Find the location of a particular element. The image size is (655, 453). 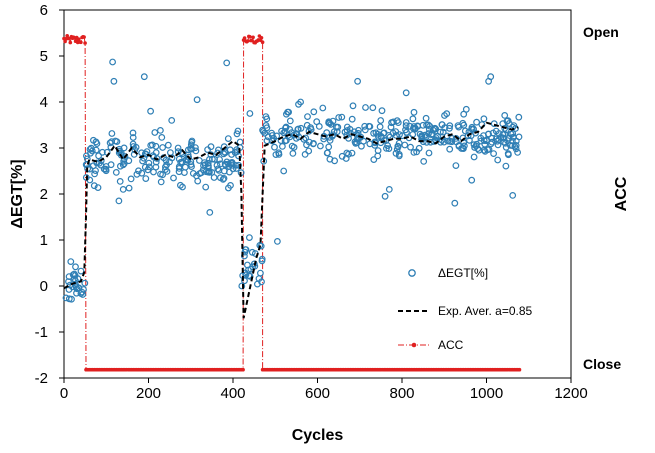

y-tick-label: 1 is located at coordinates (44, 240).